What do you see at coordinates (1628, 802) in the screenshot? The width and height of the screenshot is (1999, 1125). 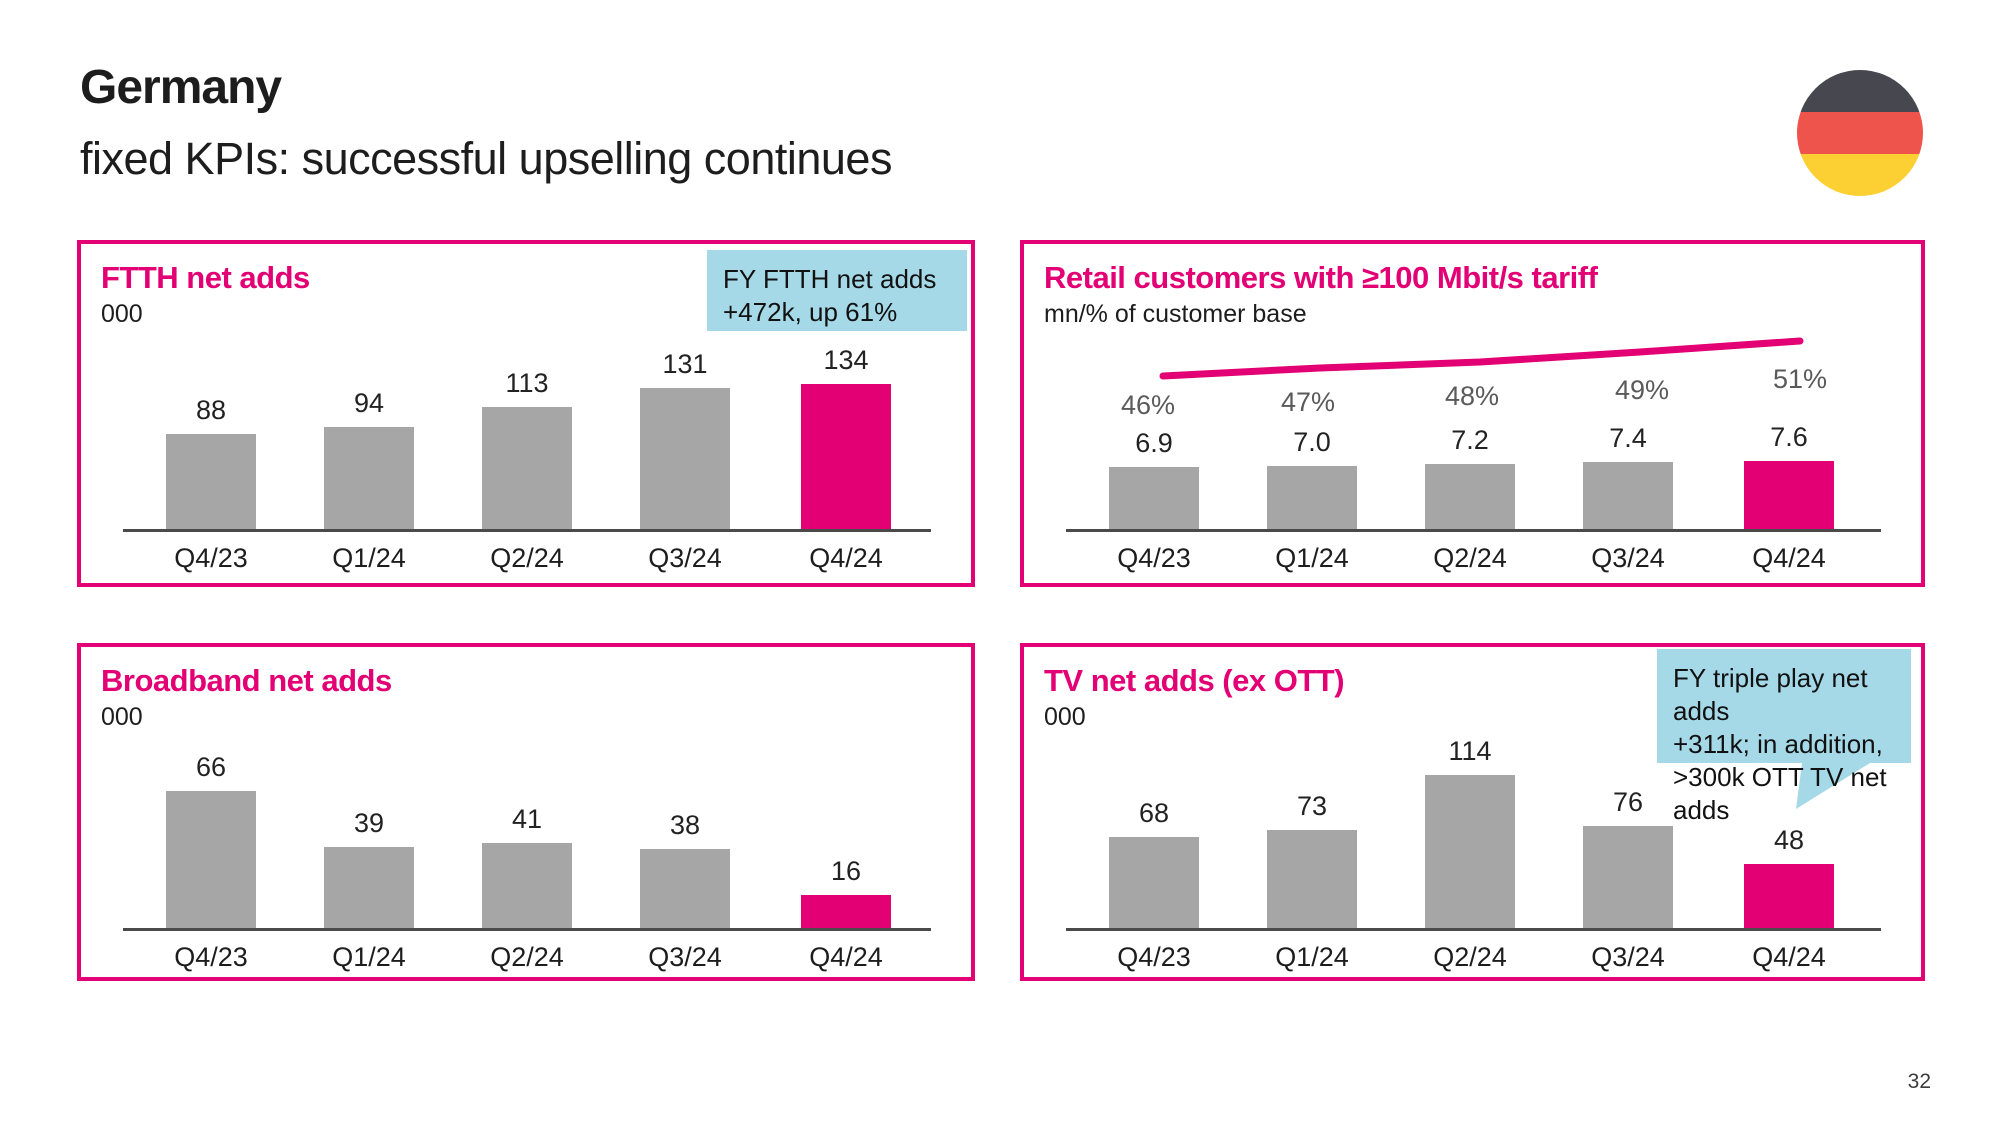 I see `bar-value-label: 76` at bounding box center [1628, 802].